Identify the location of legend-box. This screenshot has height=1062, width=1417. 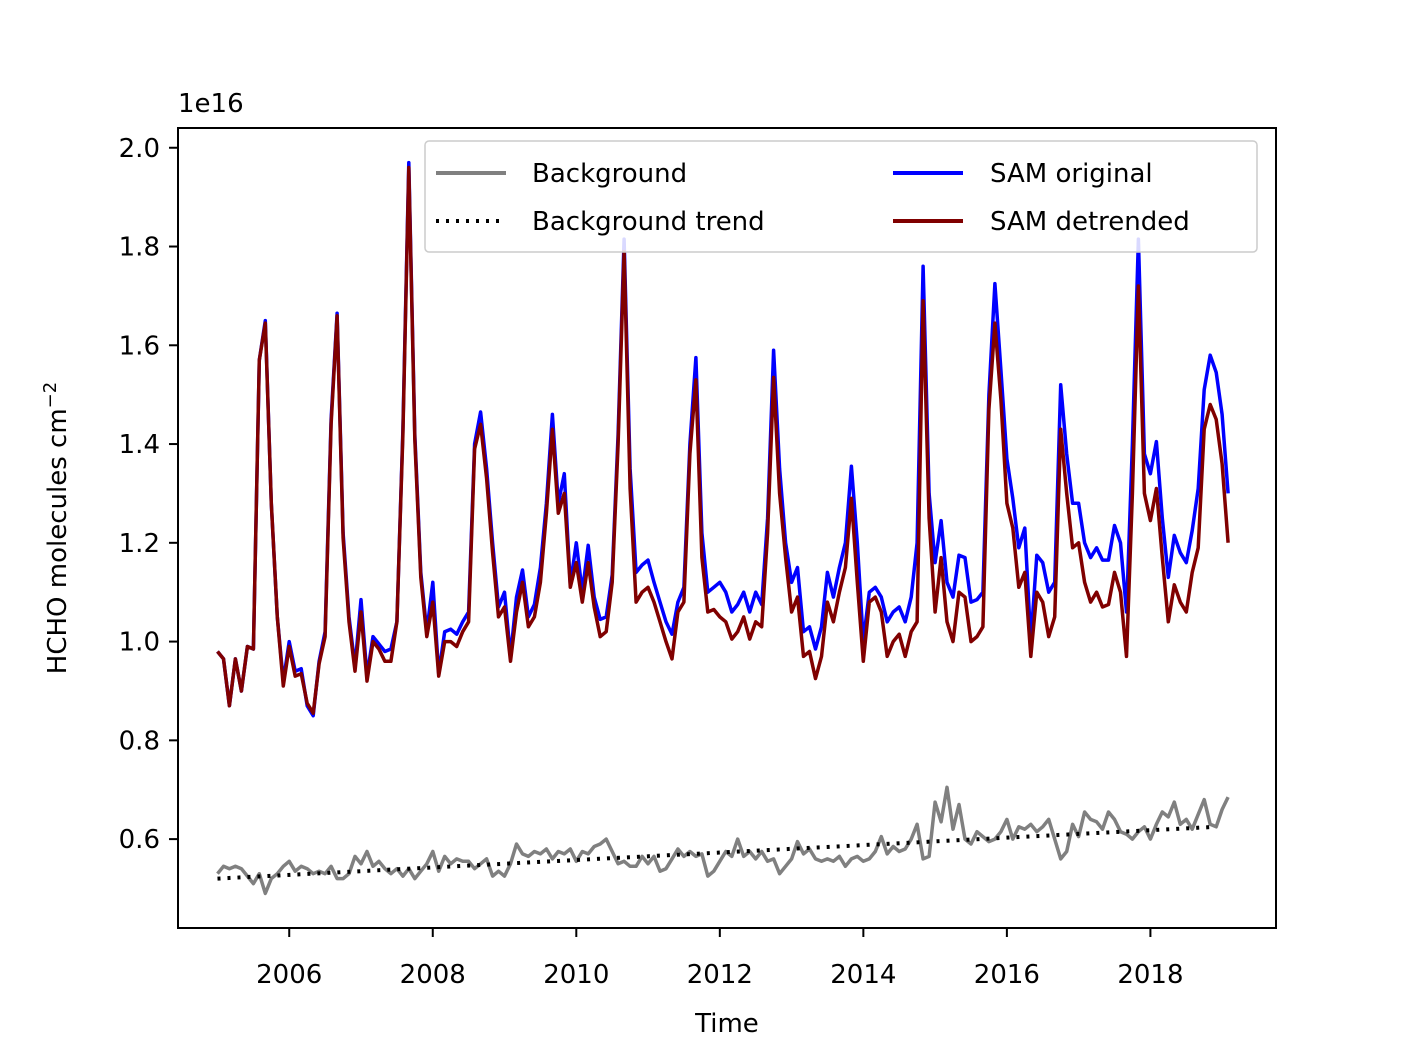
(841, 196).